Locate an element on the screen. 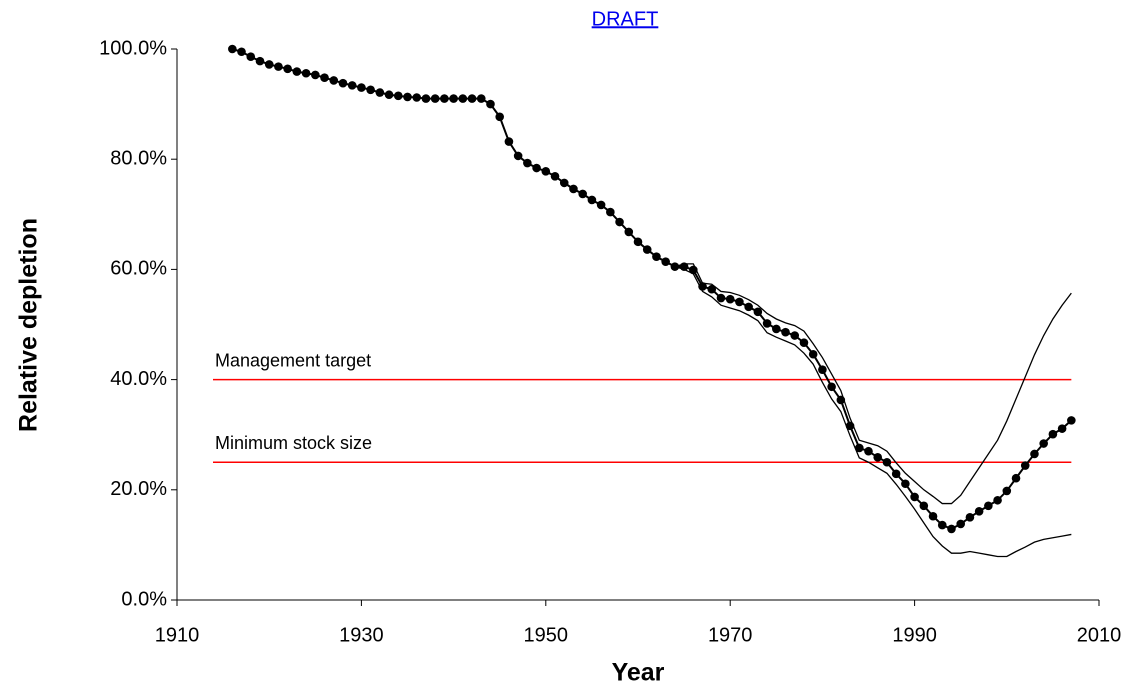 Image resolution: width=1130 pixels, height=689 pixels. y-tick-label: 20.0% is located at coordinates (138, 489).